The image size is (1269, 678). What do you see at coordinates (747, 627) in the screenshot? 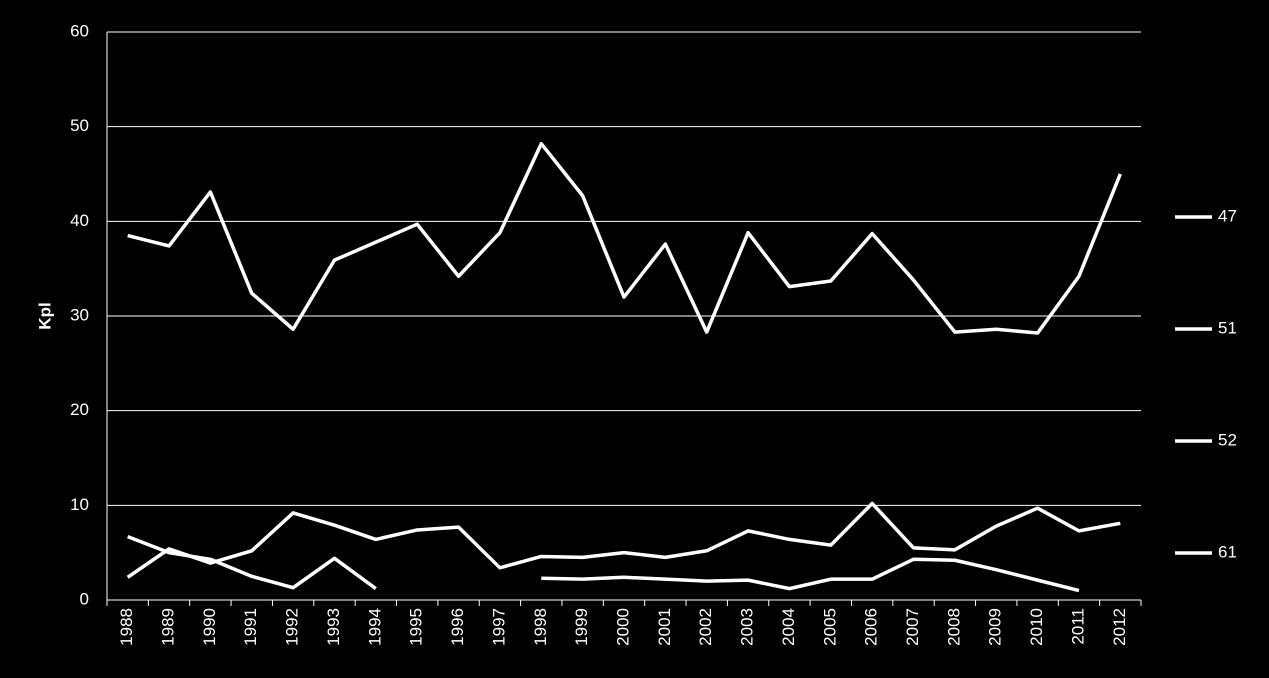
I see `x-tick-label: 2003` at bounding box center [747, 627].